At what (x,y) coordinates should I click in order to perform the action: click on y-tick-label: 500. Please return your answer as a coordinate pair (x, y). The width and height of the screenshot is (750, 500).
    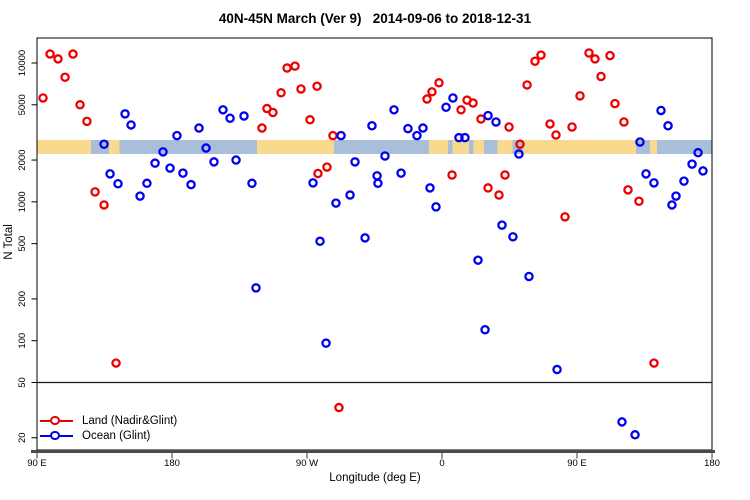
    Looking at the image, I should click on (22, 244).